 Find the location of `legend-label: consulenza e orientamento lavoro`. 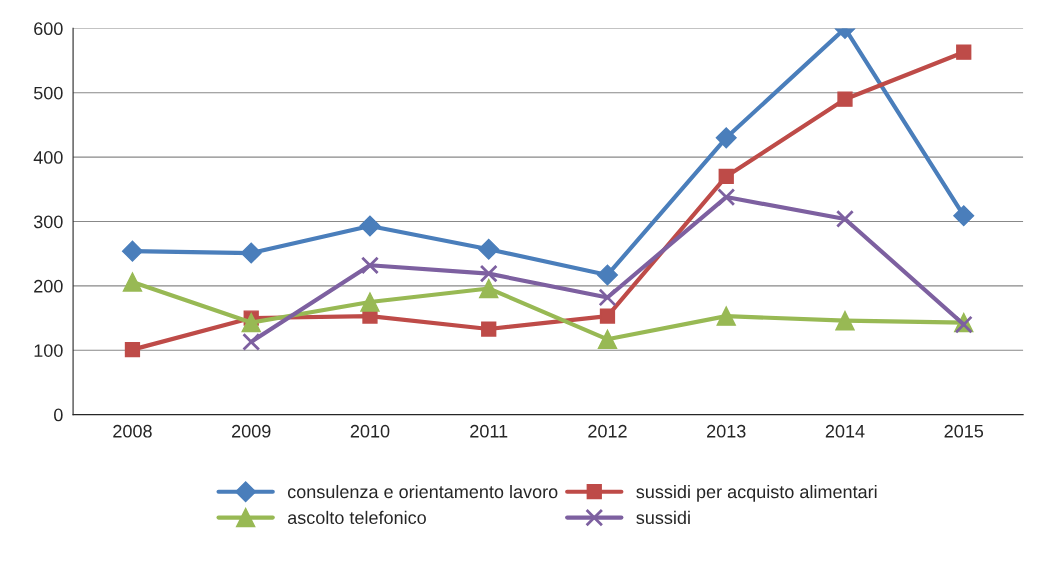

legend-label: consulenza e orientamento lavoro is located at coordinates (422, 491).